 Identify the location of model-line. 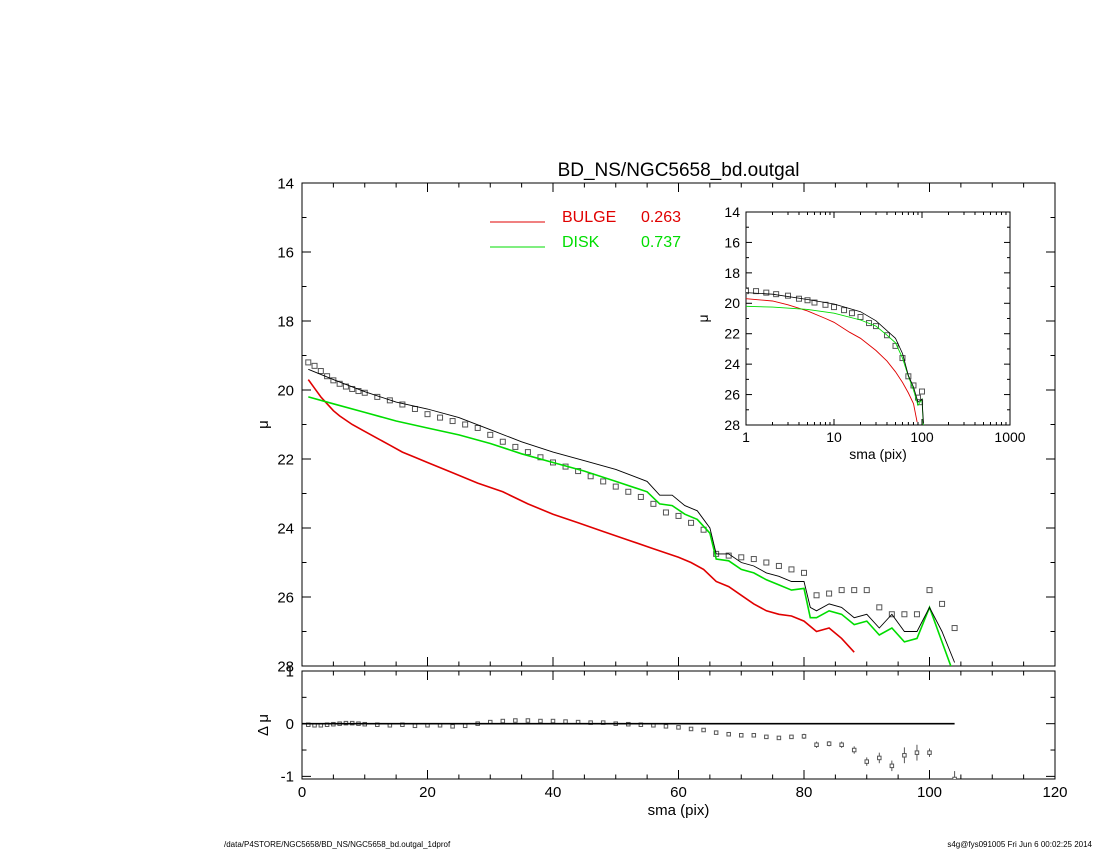
(835, 358).